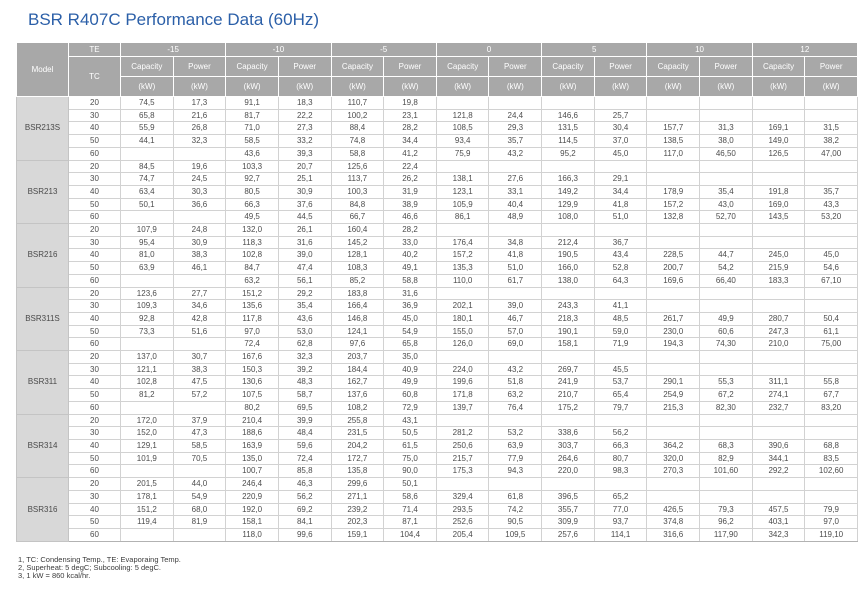 Image resolution: width=860 pixels, height=608 pixels. What do you see at coordinates (726, 458) in the screenshot?
I see `data-cell: 82,9` at bounding box center [726, 458].